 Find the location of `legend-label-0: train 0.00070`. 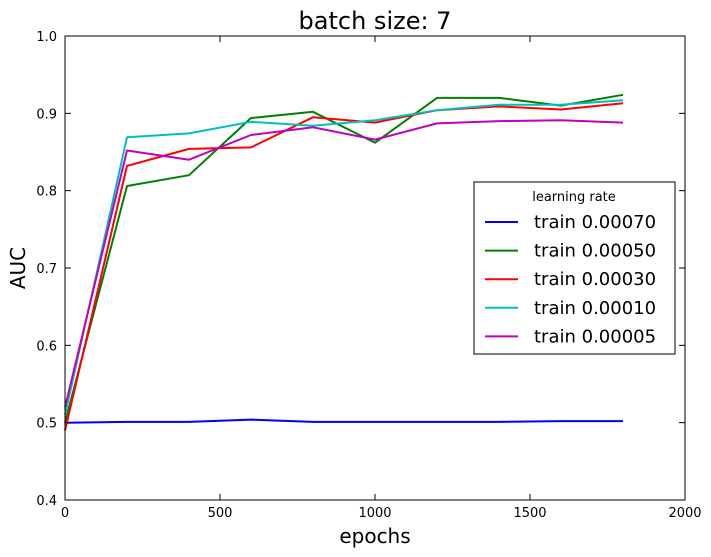

legend-label-0: train 0.00070 is located at coordinates (595, 222).